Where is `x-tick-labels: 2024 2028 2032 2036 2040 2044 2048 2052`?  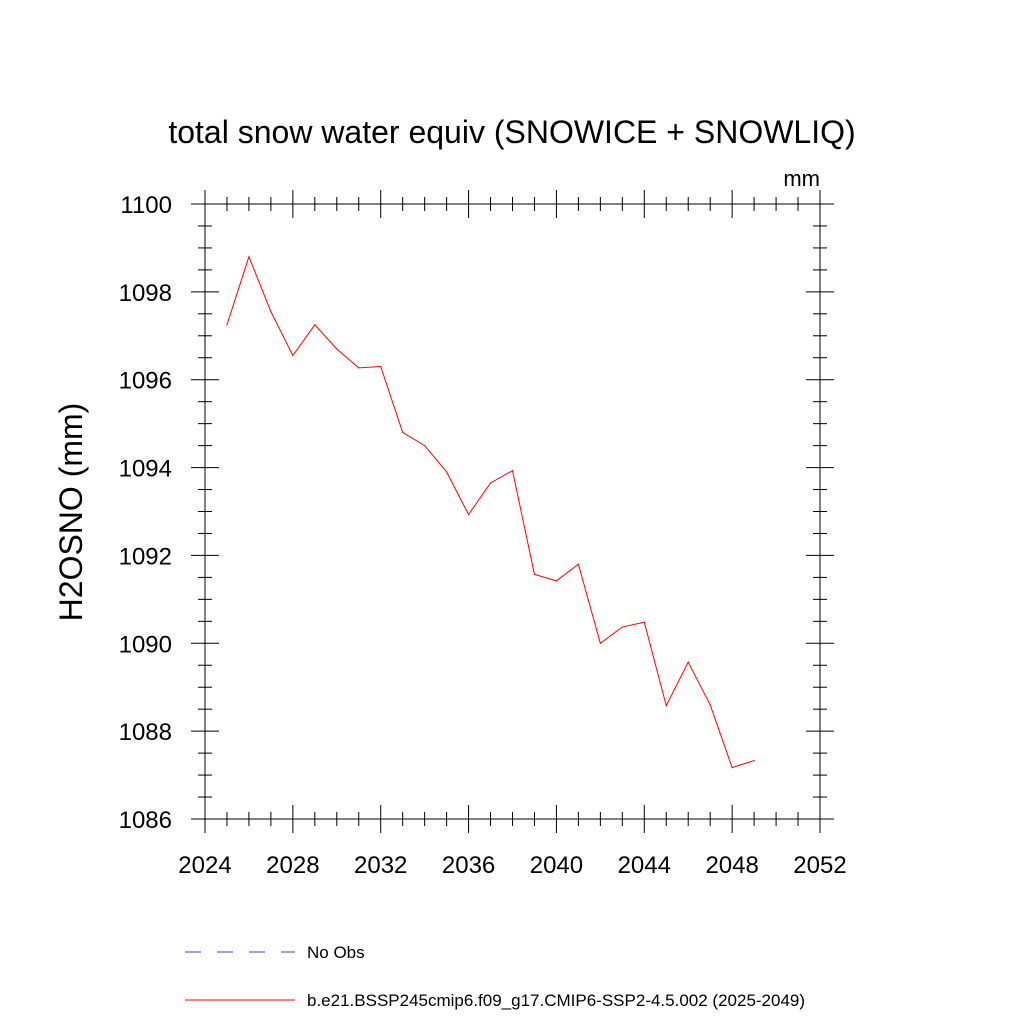
x-tick-labels: 2024 2028 2032 2036 2040 2044 2048 2052 is located at coordinates (512, 865).